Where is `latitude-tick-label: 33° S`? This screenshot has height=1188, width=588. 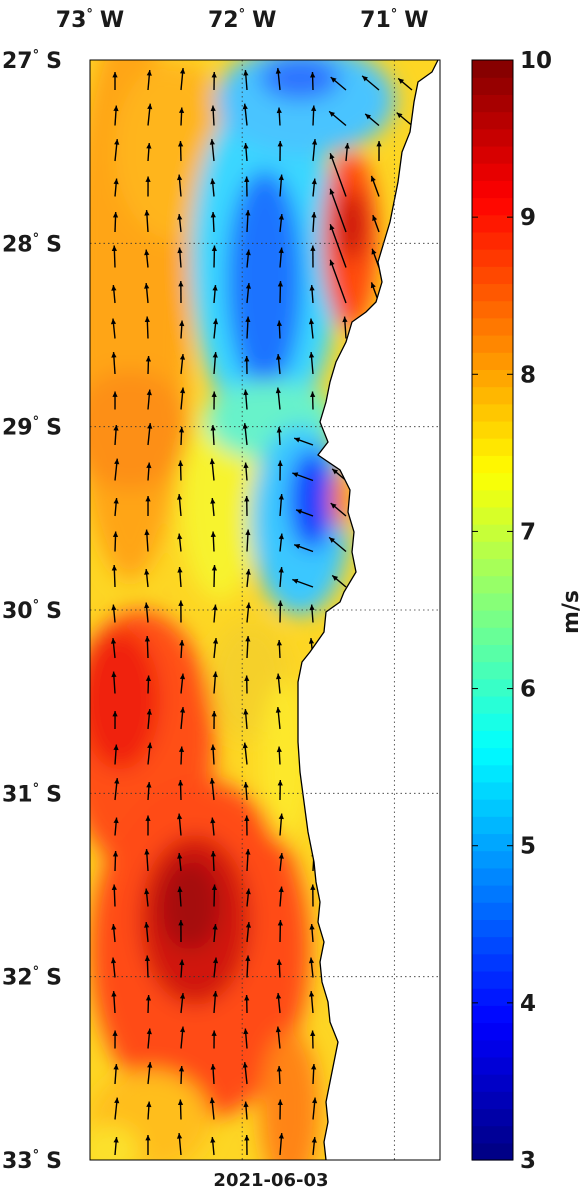 latitude-tick-label: 33° S is located at coordinates (32, 1161).